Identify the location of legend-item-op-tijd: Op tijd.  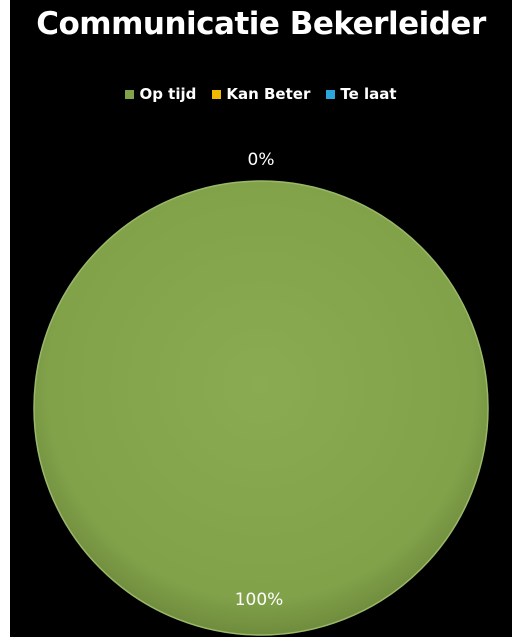
(160, 94).